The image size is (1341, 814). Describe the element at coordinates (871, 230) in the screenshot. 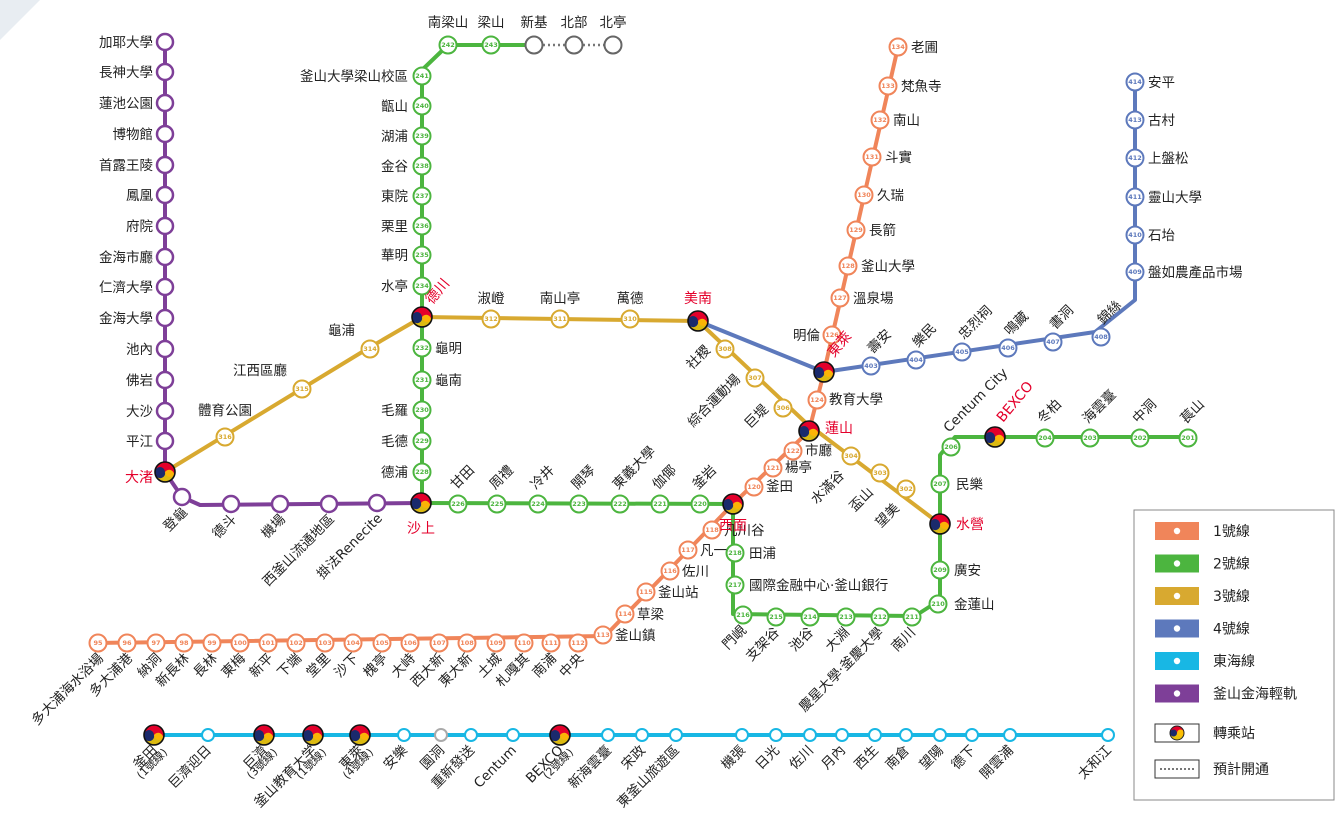

I see `line1-station: 129 長箭` at that location.